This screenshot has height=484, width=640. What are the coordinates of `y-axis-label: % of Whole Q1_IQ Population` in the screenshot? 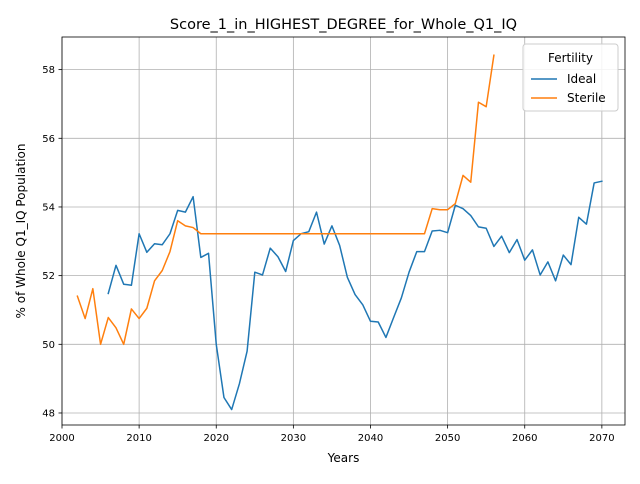 It's located at (21, 231).